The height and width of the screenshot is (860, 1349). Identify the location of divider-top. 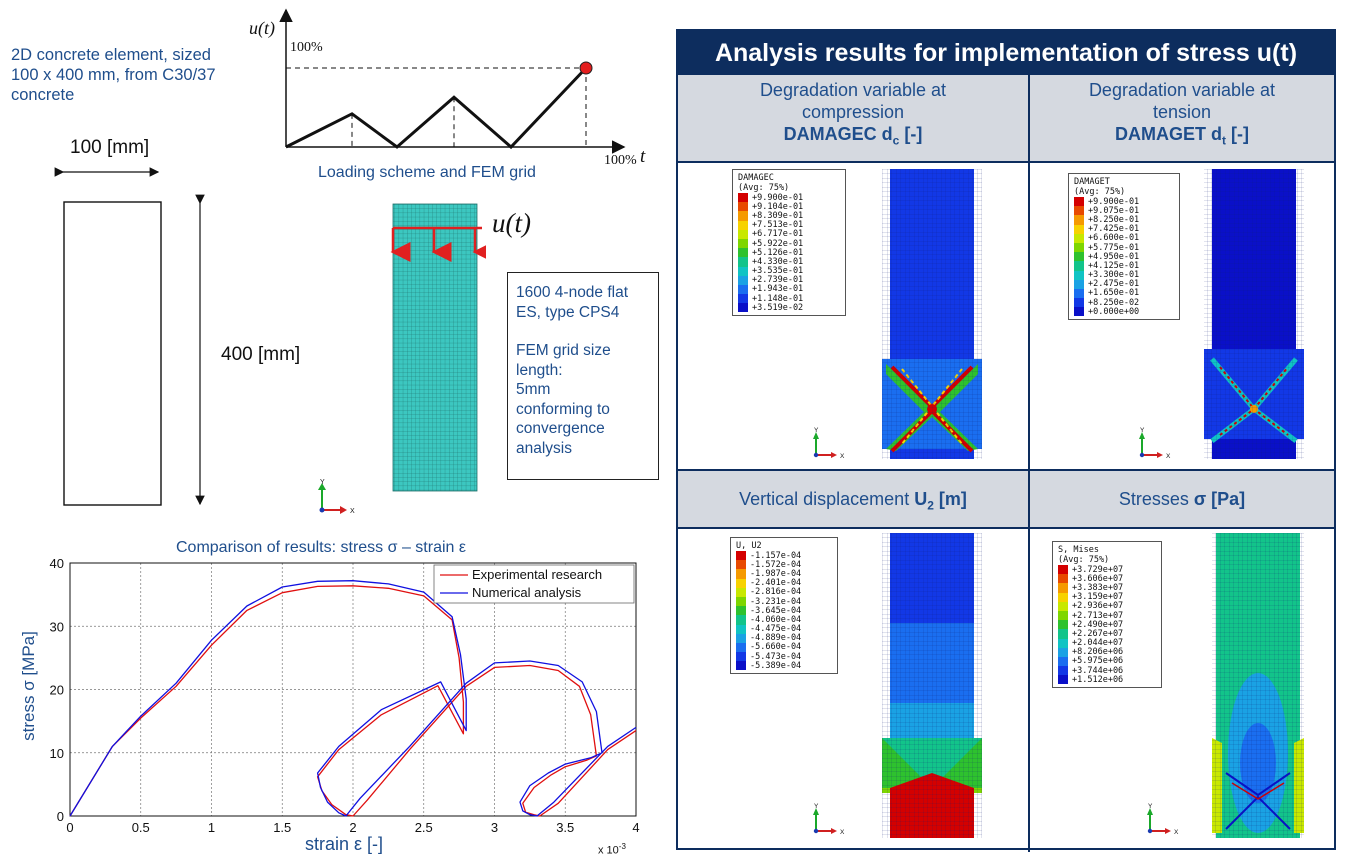
(1006, 162).